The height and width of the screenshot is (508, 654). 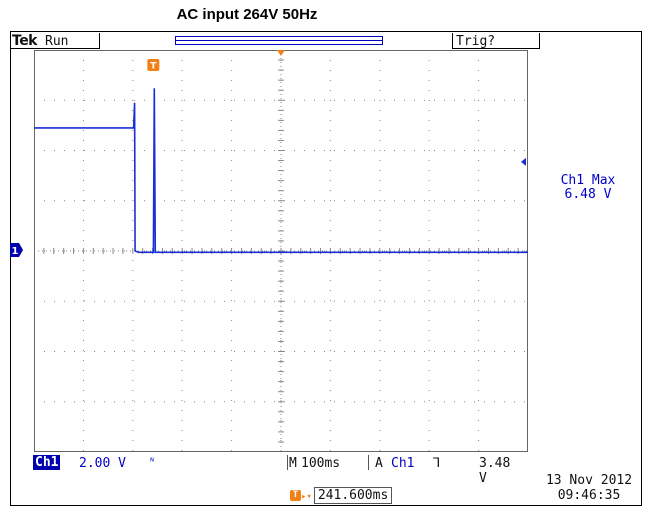 I want to click on trigger-prefix: A, so click(x=379, y=463).